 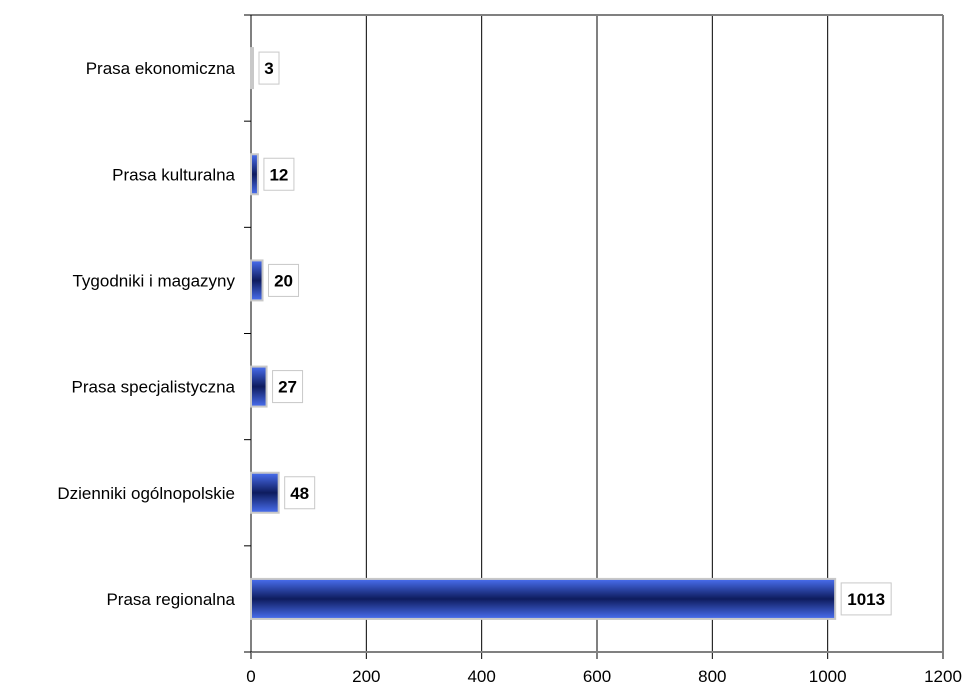 I want to click on data-label: 12, so click(x=278, y=174).